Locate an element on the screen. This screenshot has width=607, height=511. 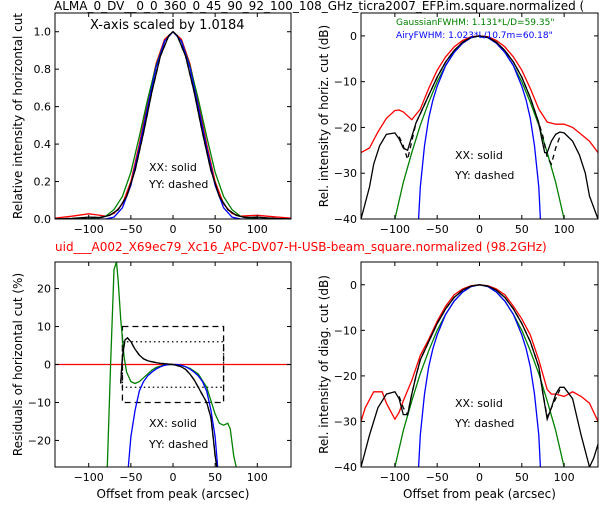
x-tick-label-p4: 0 is located at coordinates (479, 477).